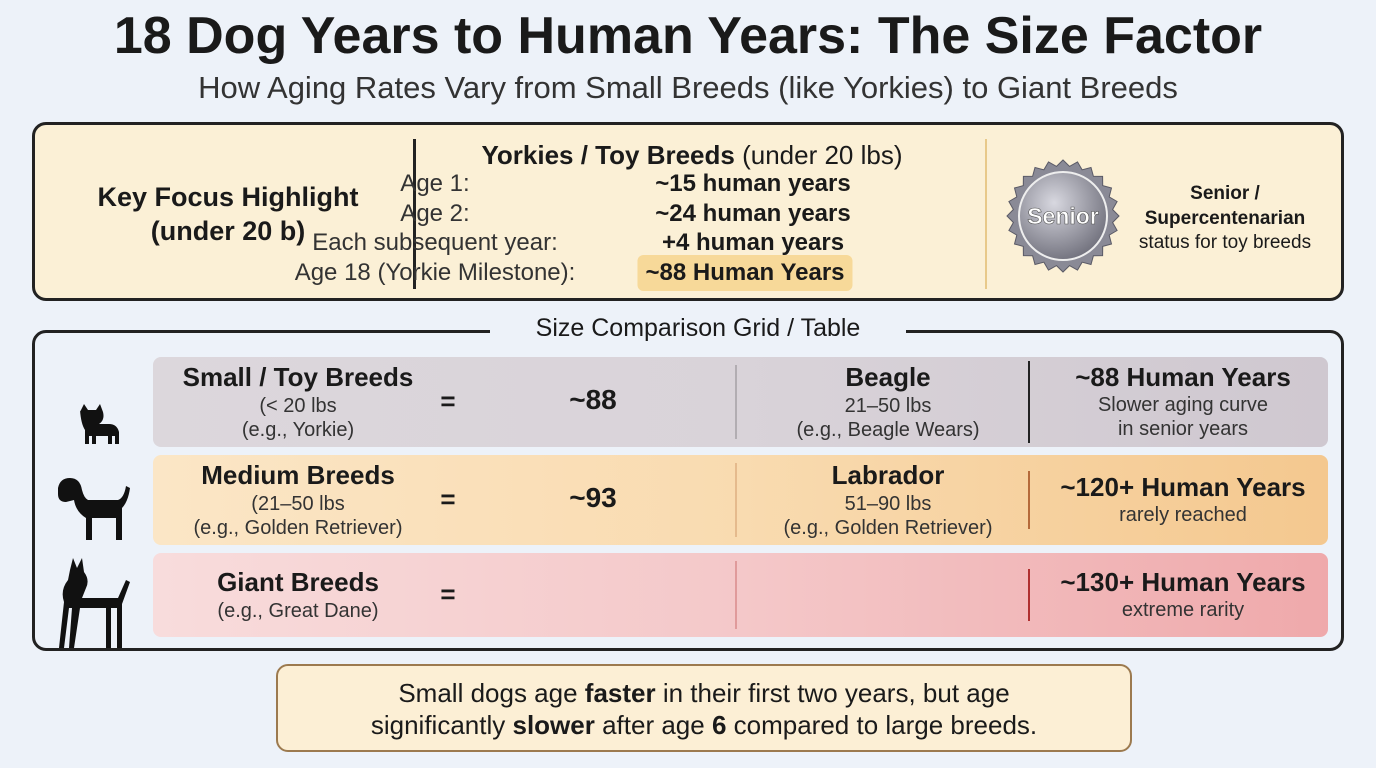  I want to click on breed-name: Medium Breeds, so click(298, 475).